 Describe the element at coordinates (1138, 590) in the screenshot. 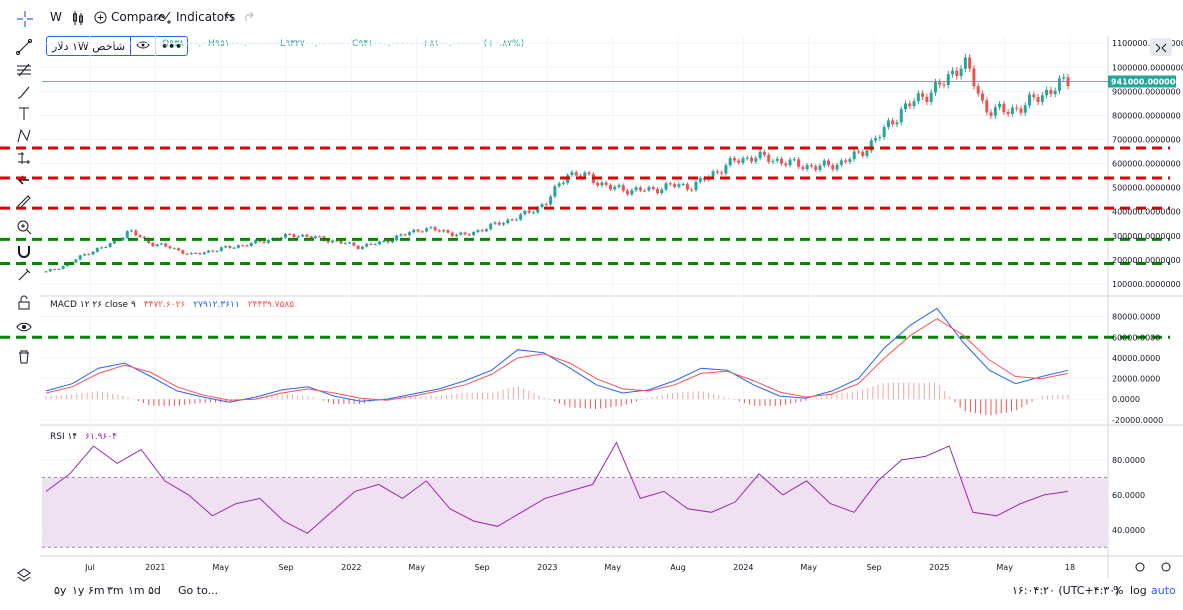

I see `log-toggle: log` at that location.